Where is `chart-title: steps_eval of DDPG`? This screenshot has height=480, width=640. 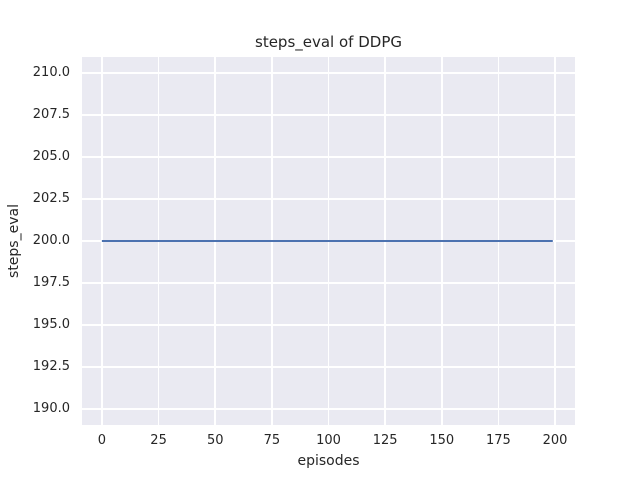
chart-title: steps_eval of DDPG is located at coordinates (328, 42).